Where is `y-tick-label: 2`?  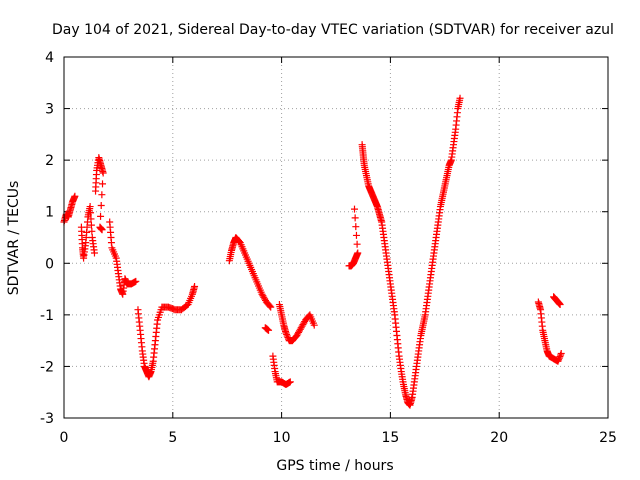
y-tick-label: 2 is located at coordinates (49, 161).